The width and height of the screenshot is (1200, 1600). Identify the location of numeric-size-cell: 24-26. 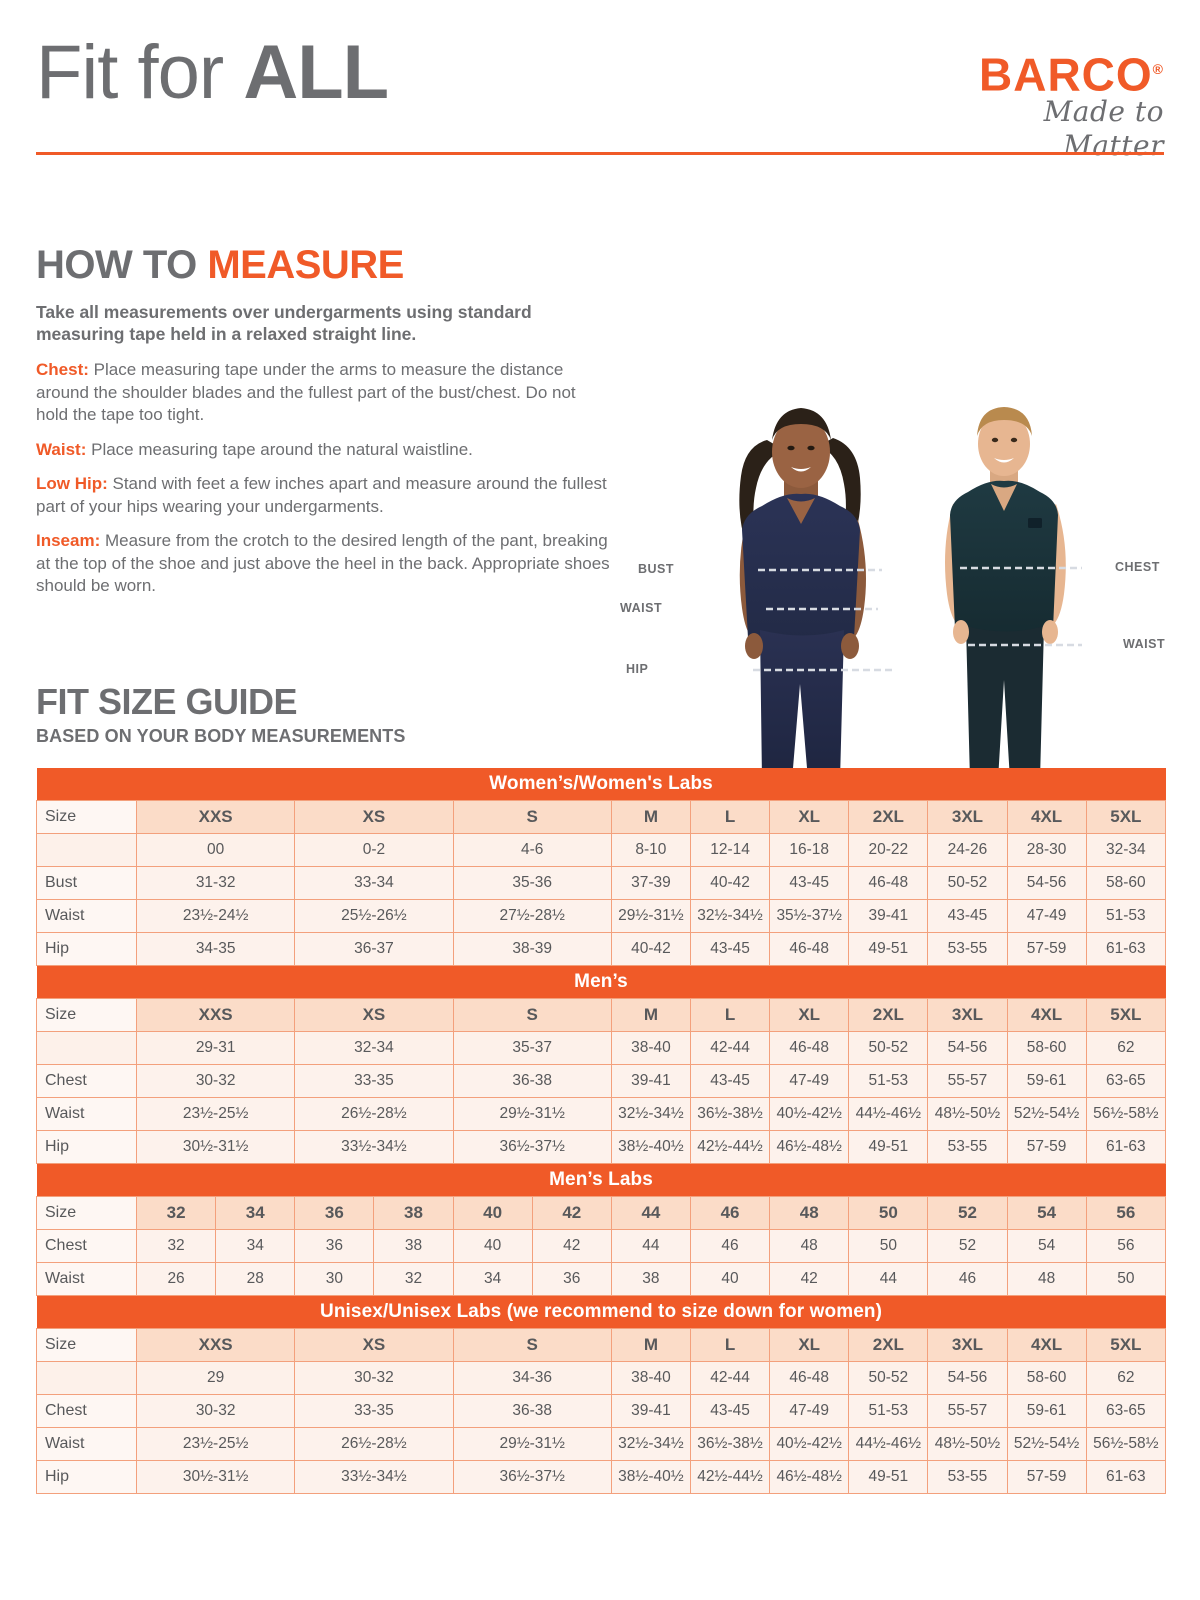
(967, 850).